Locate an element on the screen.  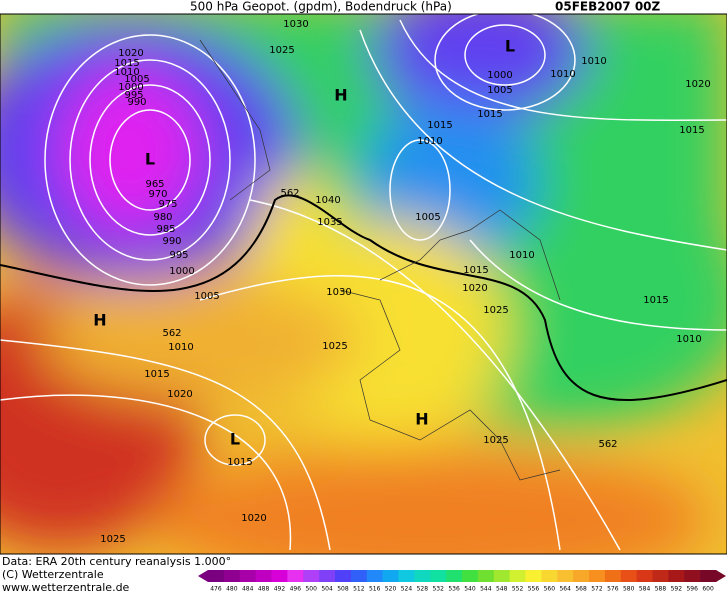
isobar-label: 980 is located at coordinates (162, 217).